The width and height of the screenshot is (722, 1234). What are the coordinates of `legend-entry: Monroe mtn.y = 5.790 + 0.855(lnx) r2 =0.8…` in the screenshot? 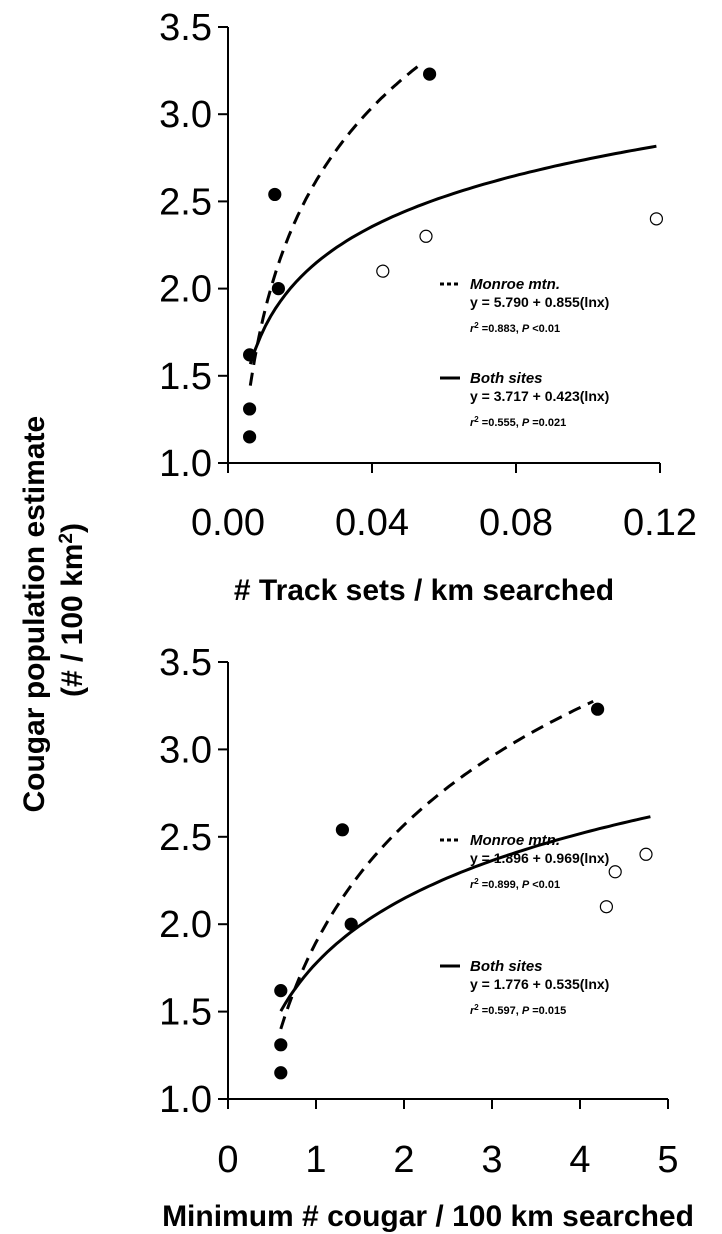 It's located at (524, 305).